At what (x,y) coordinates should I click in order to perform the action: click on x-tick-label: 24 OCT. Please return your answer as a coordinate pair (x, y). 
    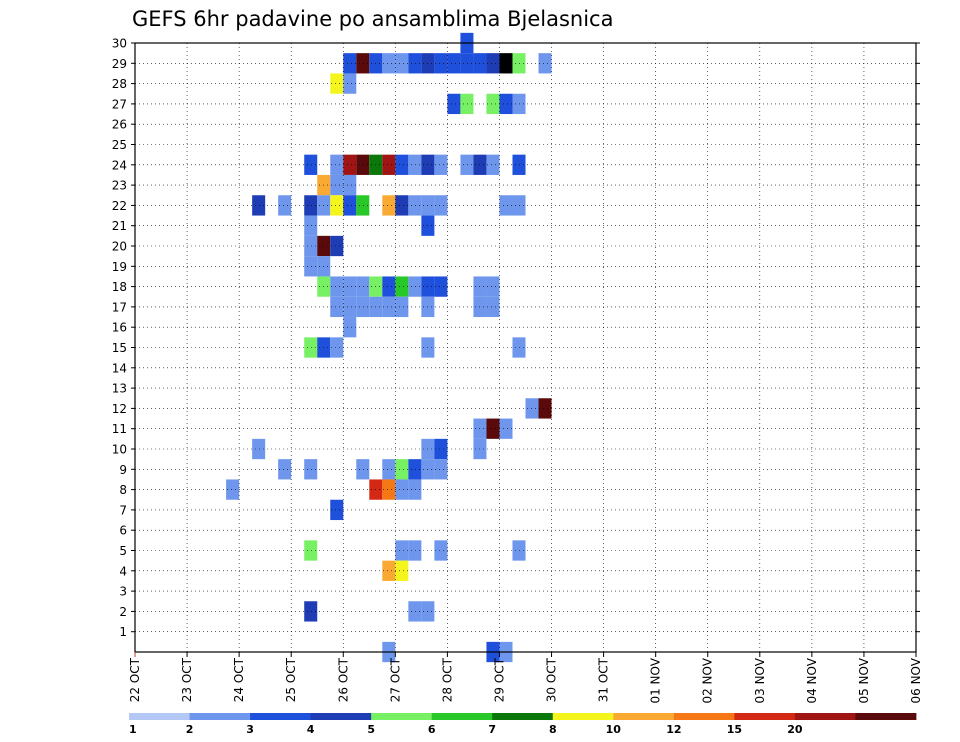
    Looking at the image, I should click on (239, 679).